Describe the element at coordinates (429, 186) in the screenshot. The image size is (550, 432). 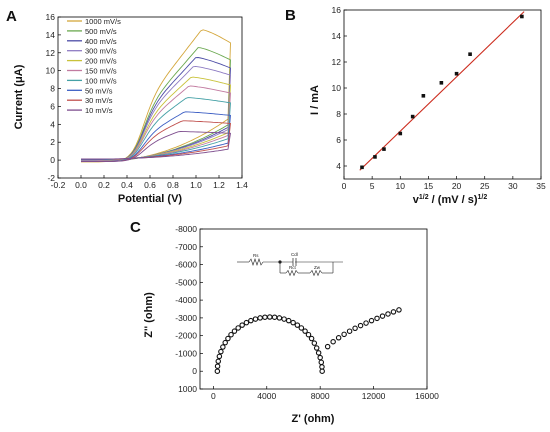
I see `panel-b-xtick-label: 15` at that location.